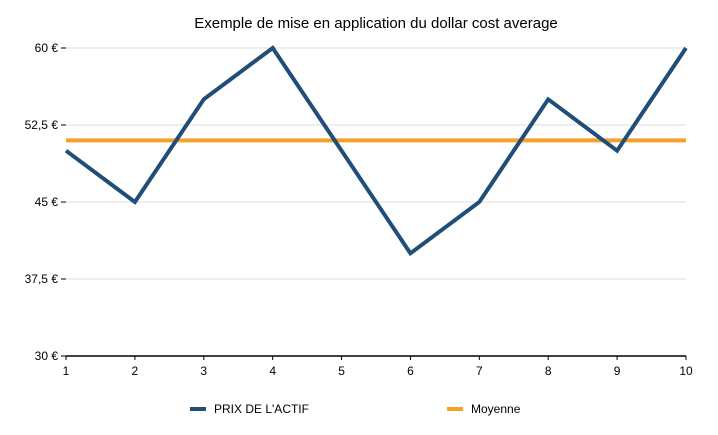  What do you see at coordinates (272, 371) in the screenshot?
I see `x-tick-label: 4` at bounding box center [272, 371].